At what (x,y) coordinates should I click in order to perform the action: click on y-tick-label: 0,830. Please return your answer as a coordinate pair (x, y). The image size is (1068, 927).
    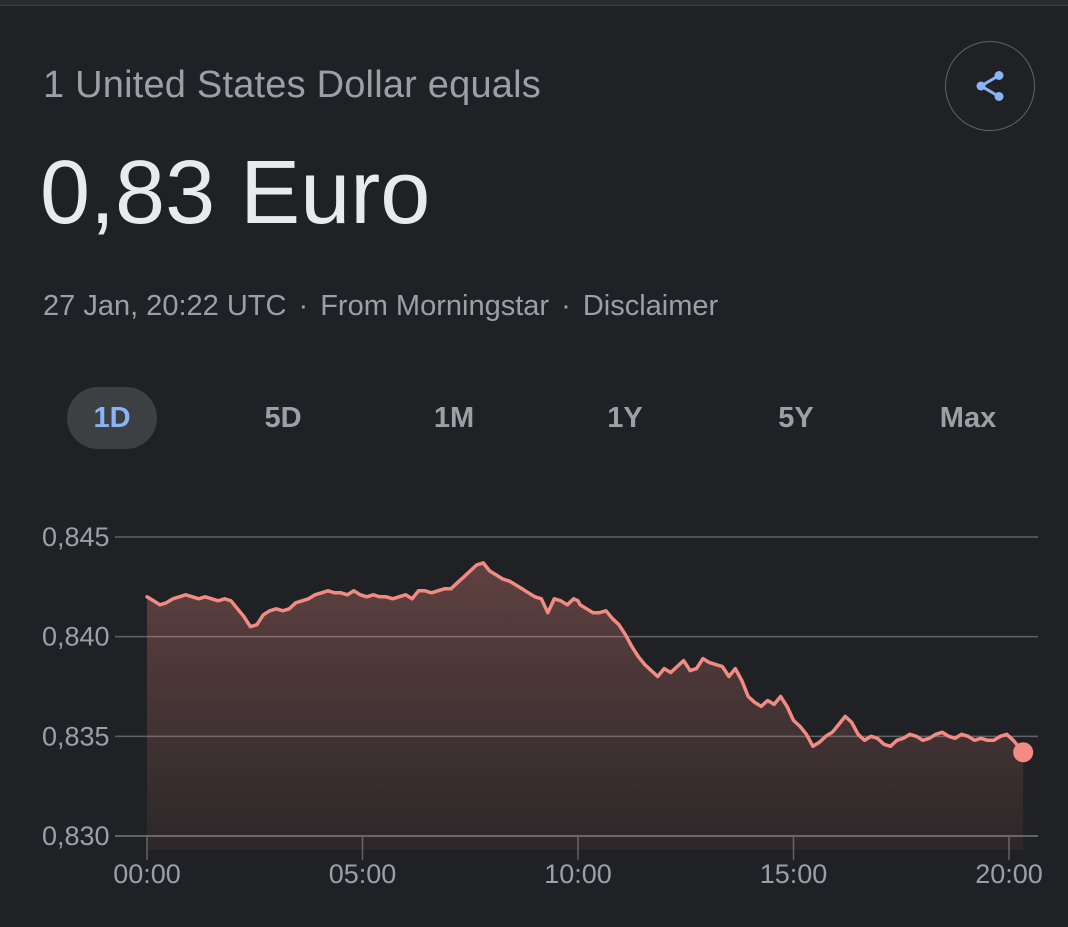
    Looking at the image, I should click on (76, 836).